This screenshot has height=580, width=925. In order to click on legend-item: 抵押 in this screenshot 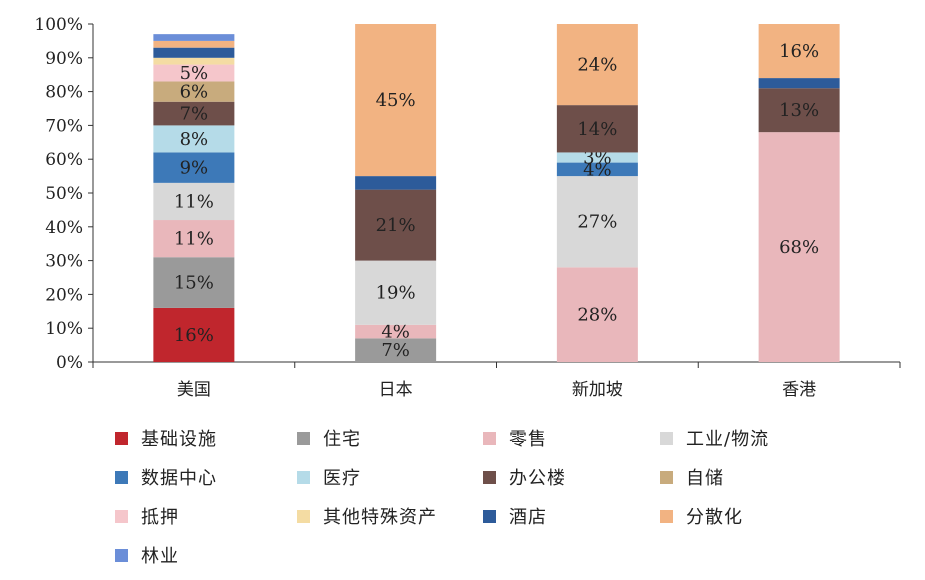, I will do `click(147, 516)`.